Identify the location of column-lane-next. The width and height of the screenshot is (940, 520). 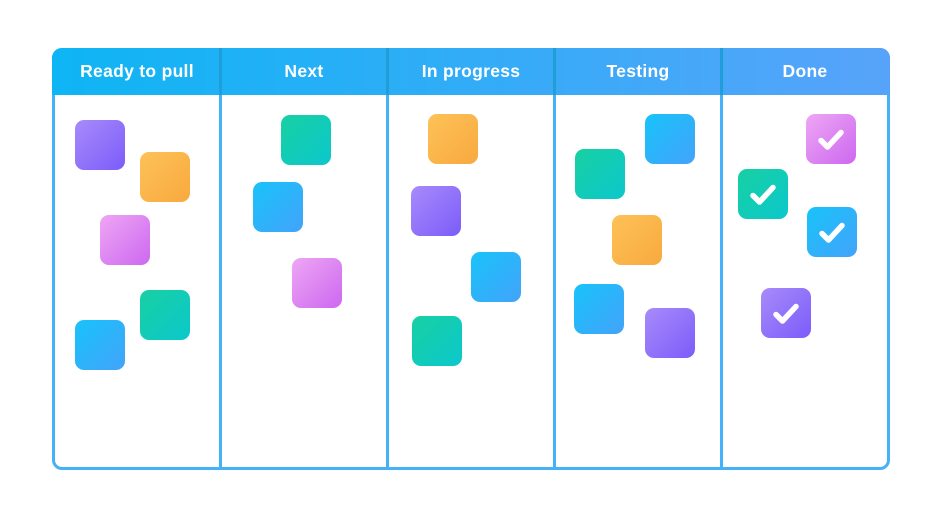
(302, 281).